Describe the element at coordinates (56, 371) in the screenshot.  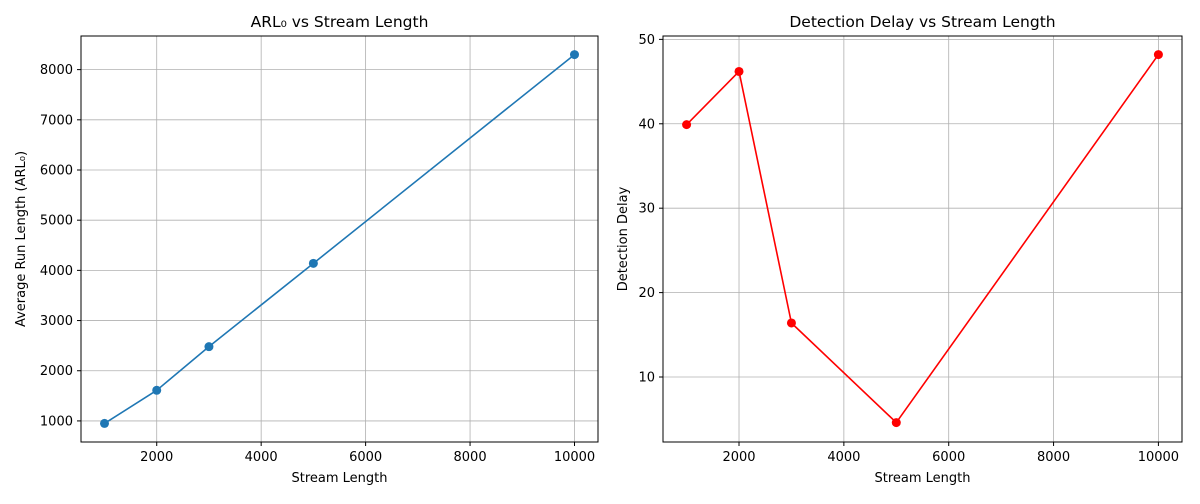
I see `chart-1-y-tick-label-1: 2000` at that location.